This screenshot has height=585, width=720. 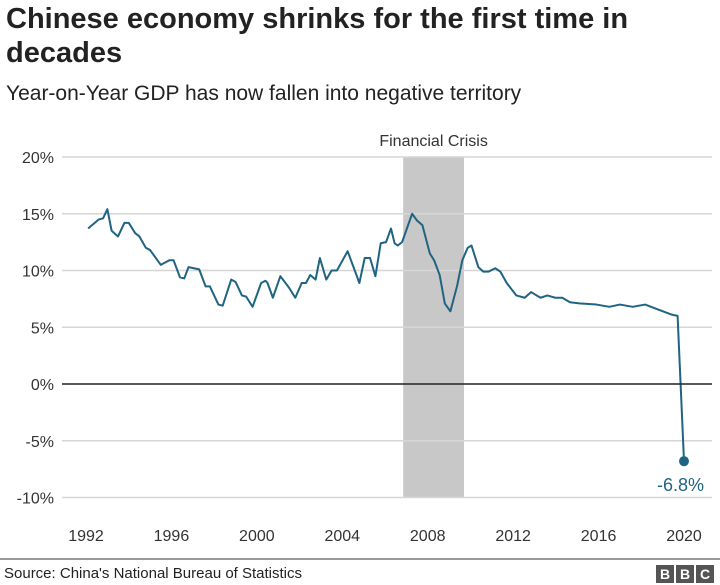 I want to click on y-tick-label: -5%, so click(x=40, y=442).